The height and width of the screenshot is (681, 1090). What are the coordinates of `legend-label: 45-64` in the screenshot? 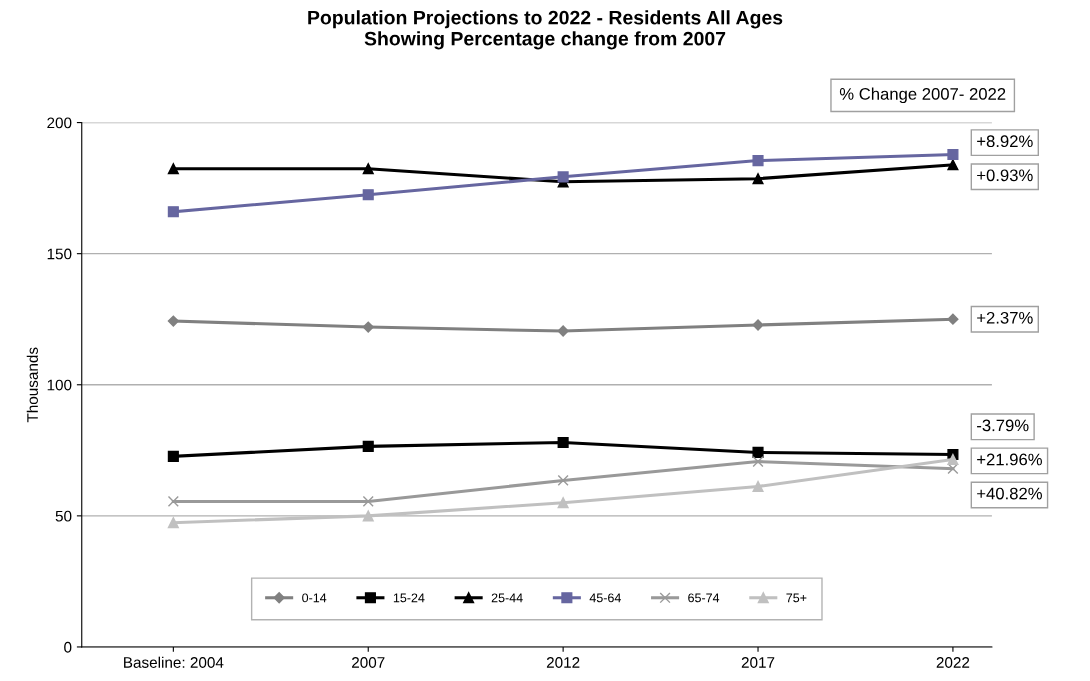 It's located at (605, 598).